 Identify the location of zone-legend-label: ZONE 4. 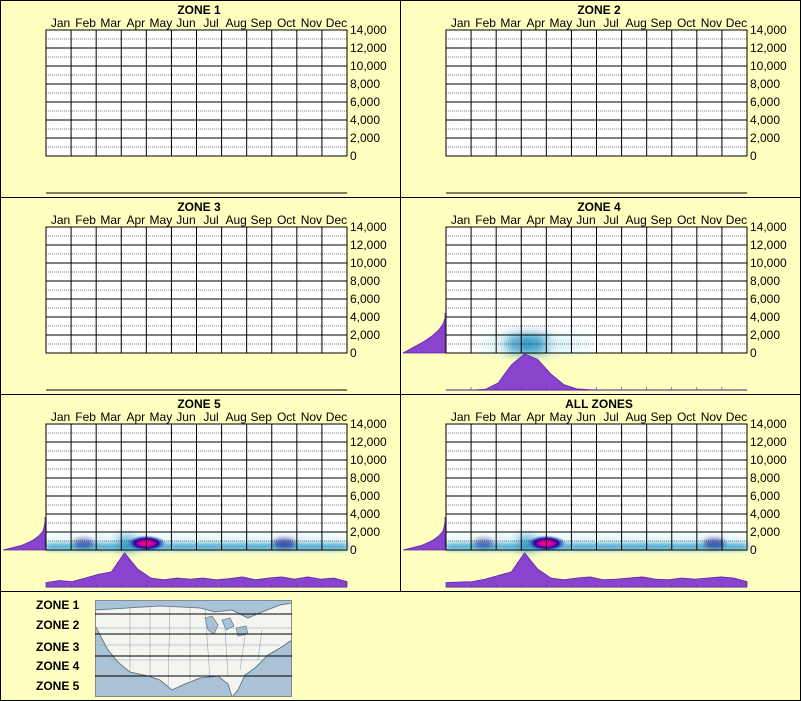
(58, 666).